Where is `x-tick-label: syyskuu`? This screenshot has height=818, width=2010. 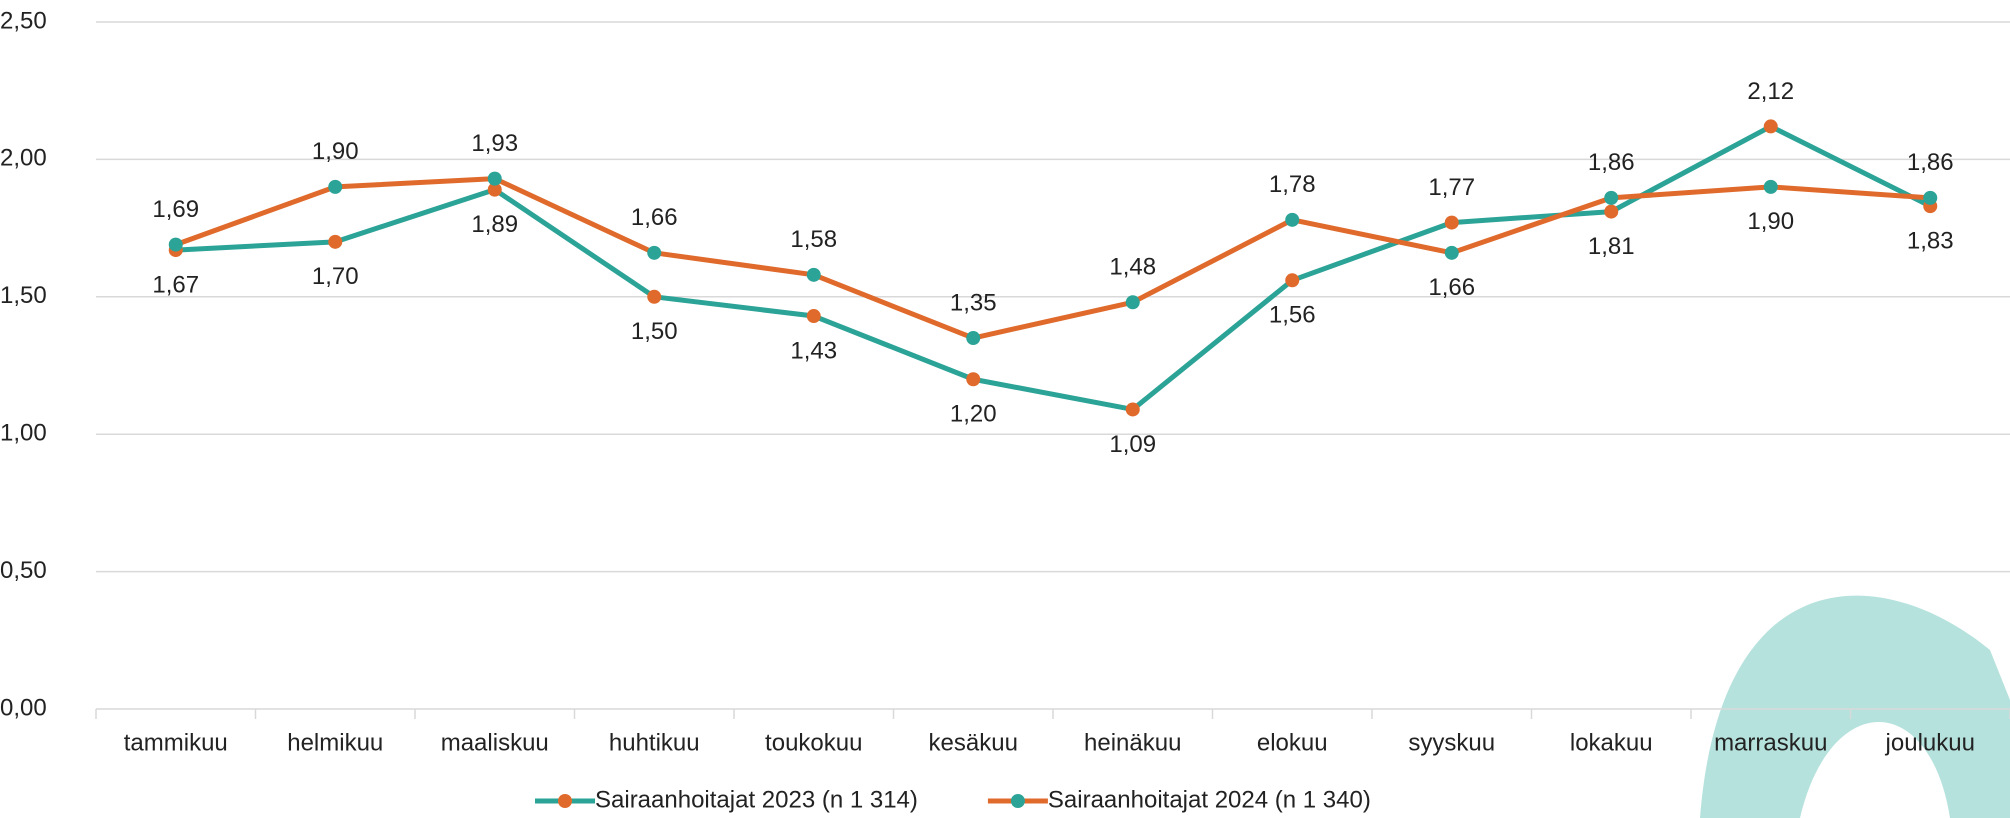
x-tick-label: syyskuu is located at coordinates (1451, 742).